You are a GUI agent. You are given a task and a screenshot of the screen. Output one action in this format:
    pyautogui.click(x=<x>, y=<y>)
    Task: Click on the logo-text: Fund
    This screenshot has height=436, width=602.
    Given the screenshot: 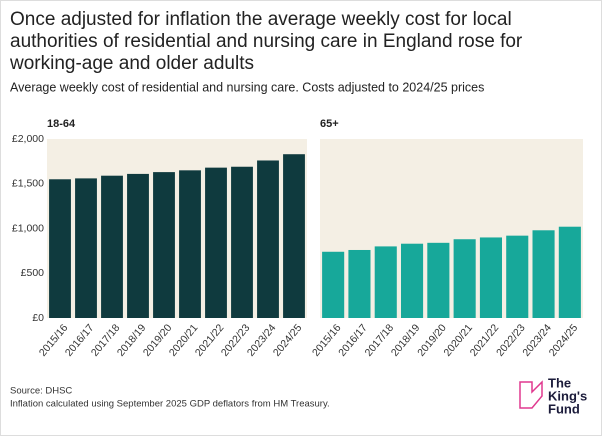 What is the action you would take?
    pyautogui.click(x=564, y=408)
    